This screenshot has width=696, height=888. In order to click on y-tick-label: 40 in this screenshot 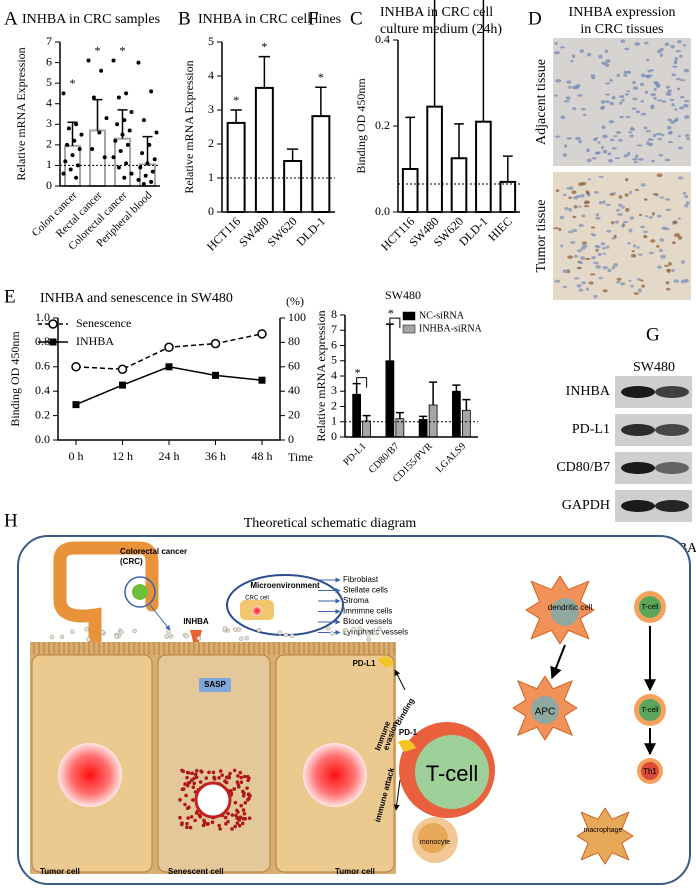, I will do `click(294, 390)`.